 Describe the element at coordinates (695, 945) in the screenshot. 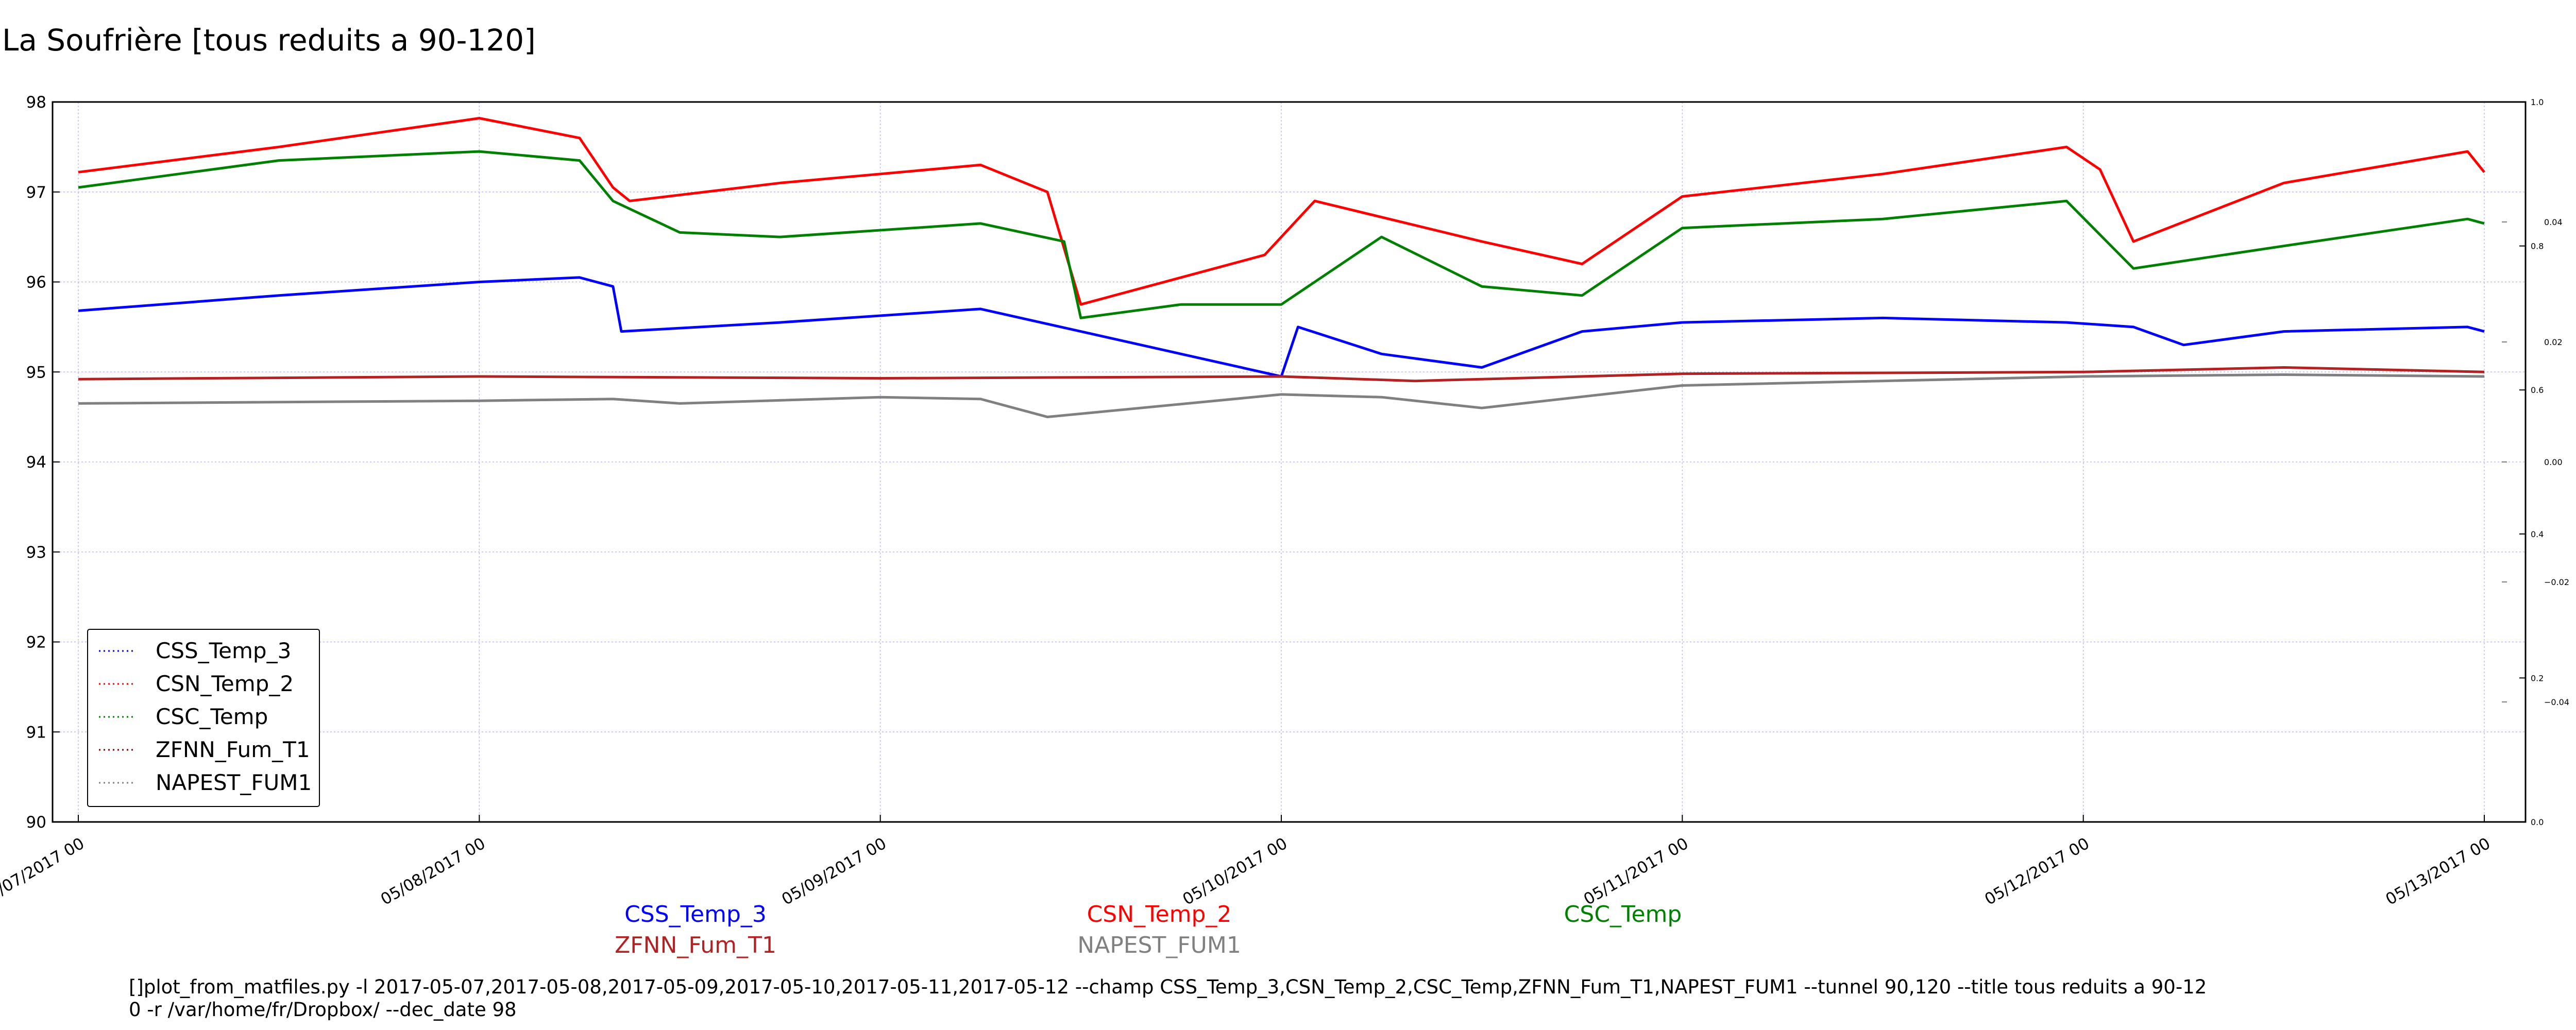

I see `bottom-series-label: ZFNN_Fum_T1` at that location.